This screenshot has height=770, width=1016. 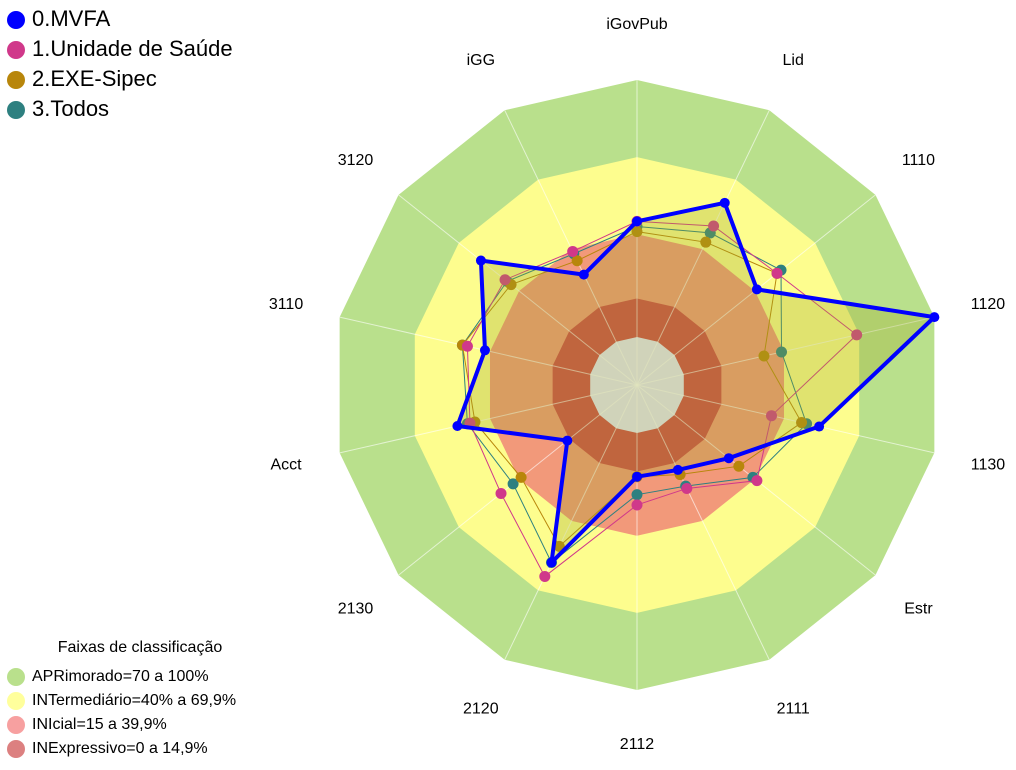 What do you see at coordinates (286, 304) in the screenshot?
I see `axis-label: 3110` at bounding box center [286, 304].